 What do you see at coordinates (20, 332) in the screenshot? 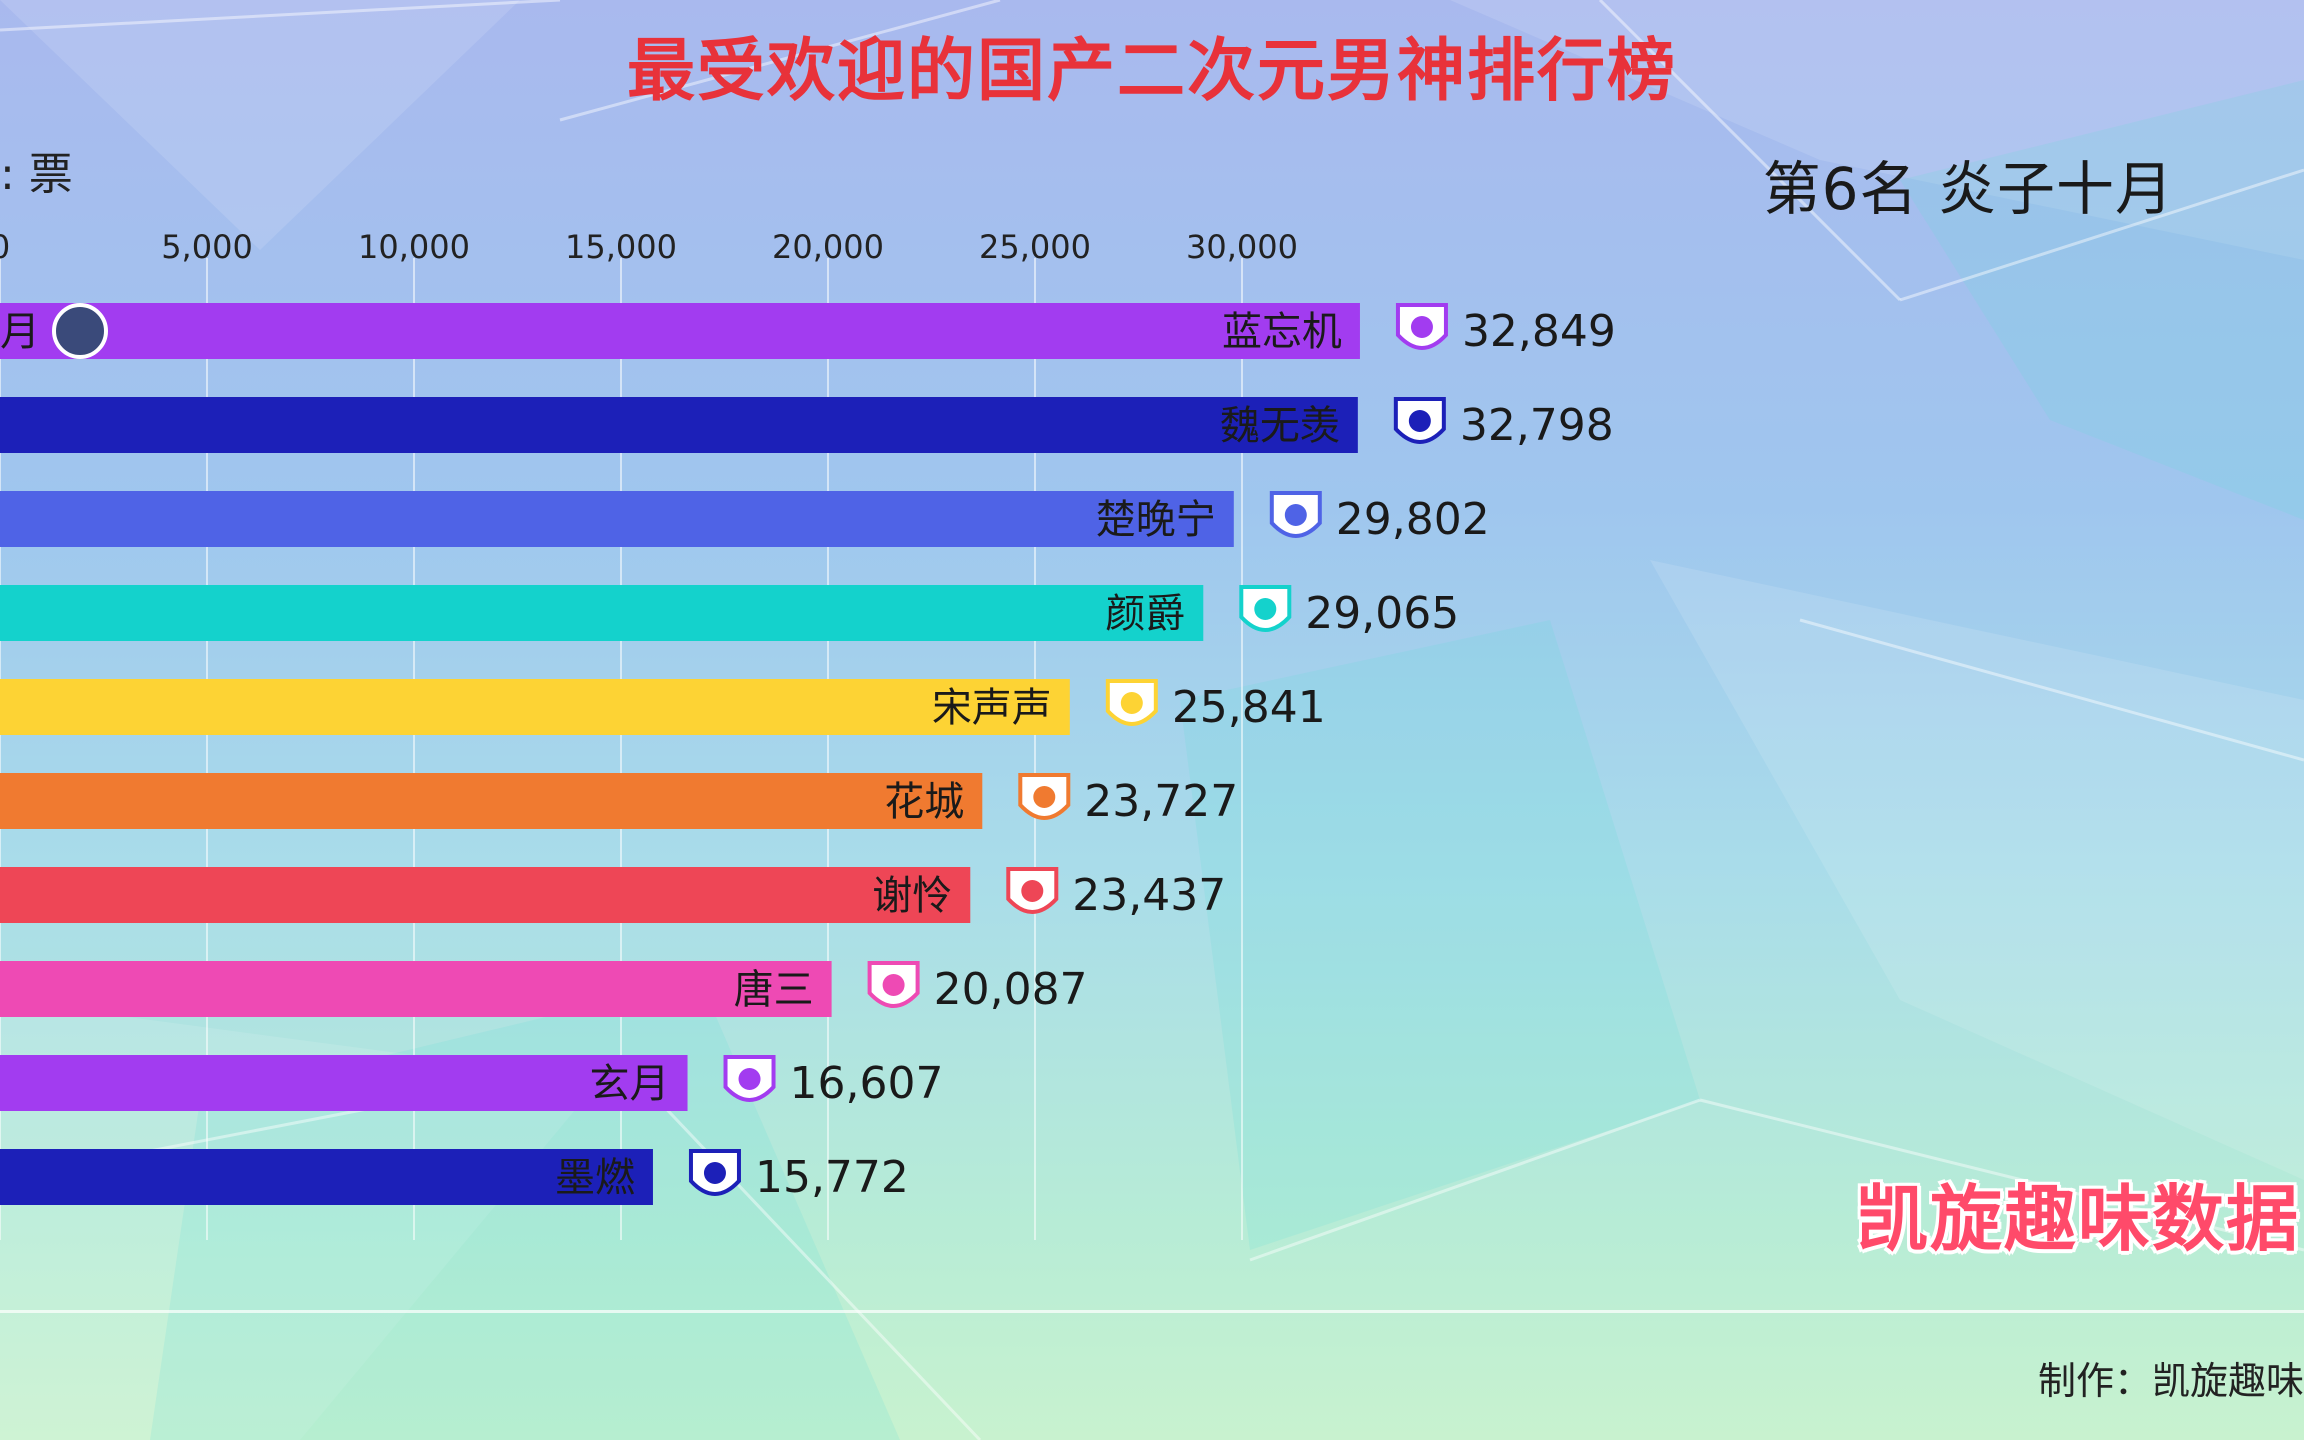
I see `bar-prefix-label: 月` at bounding box center [20, 332].